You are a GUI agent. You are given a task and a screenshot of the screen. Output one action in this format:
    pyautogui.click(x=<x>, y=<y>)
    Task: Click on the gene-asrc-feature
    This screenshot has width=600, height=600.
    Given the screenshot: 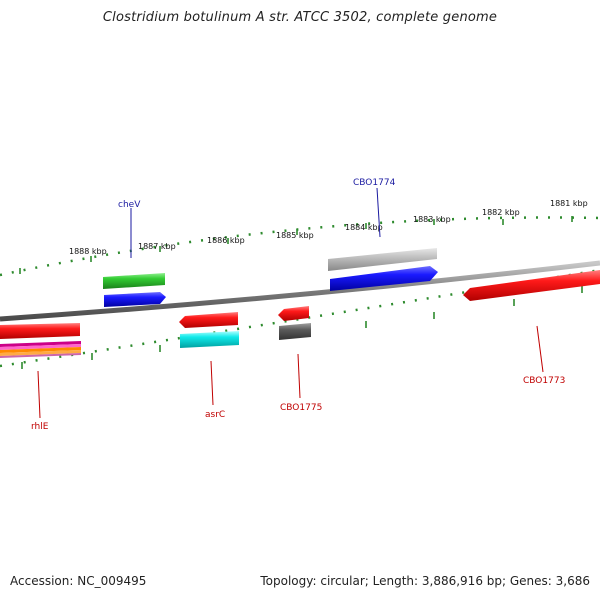 What is the action you would take?
    pyautogui.click(x=209, y=339)
    